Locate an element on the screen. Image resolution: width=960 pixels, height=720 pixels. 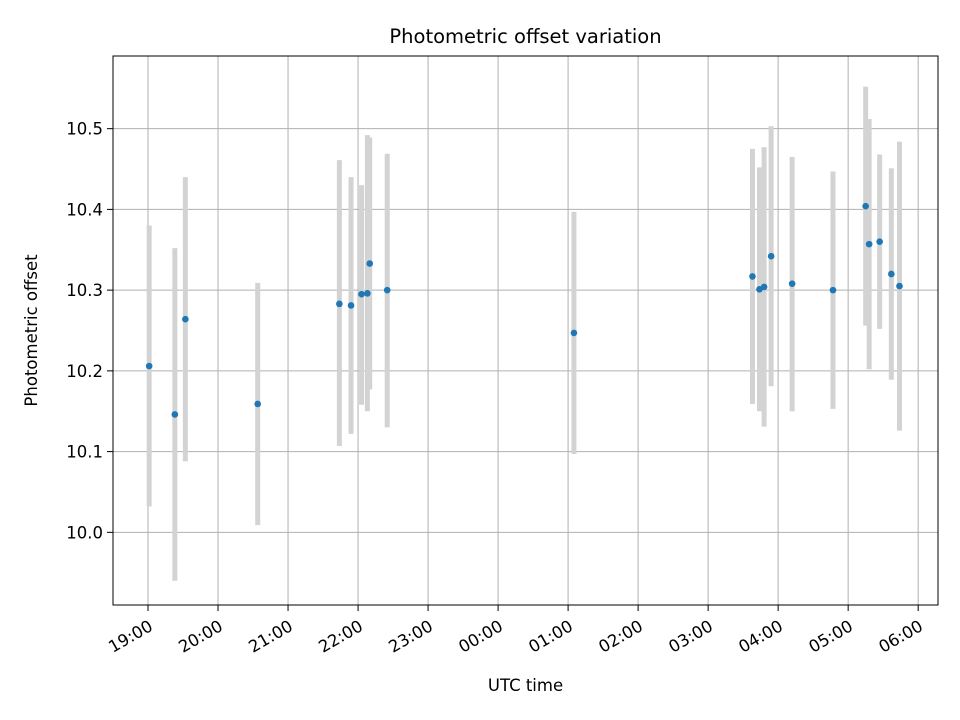
y-tick-label: 10.3 is located at coordinates (84, 290).